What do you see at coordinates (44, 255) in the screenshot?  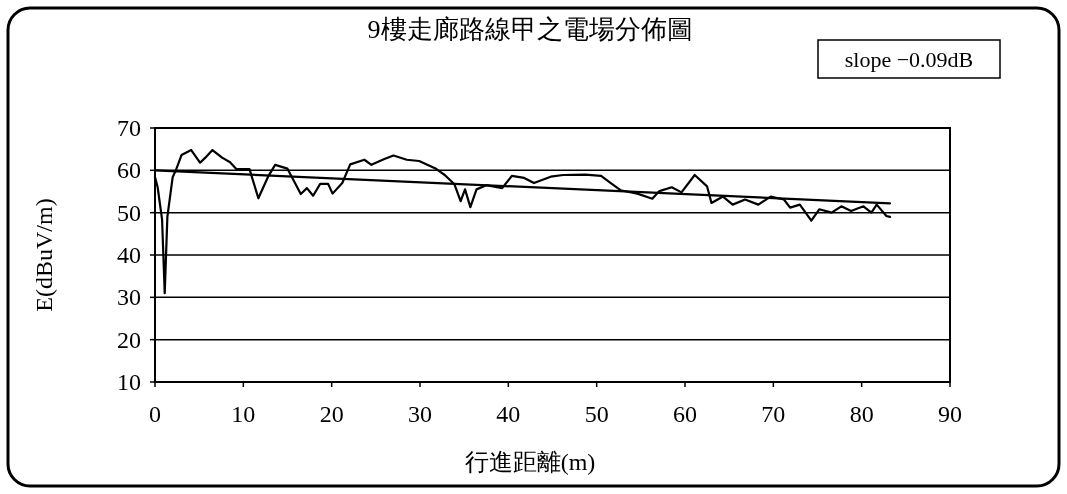 I see `y-axis-title: E(dBuV/m)` at bounding box center [44, 255].